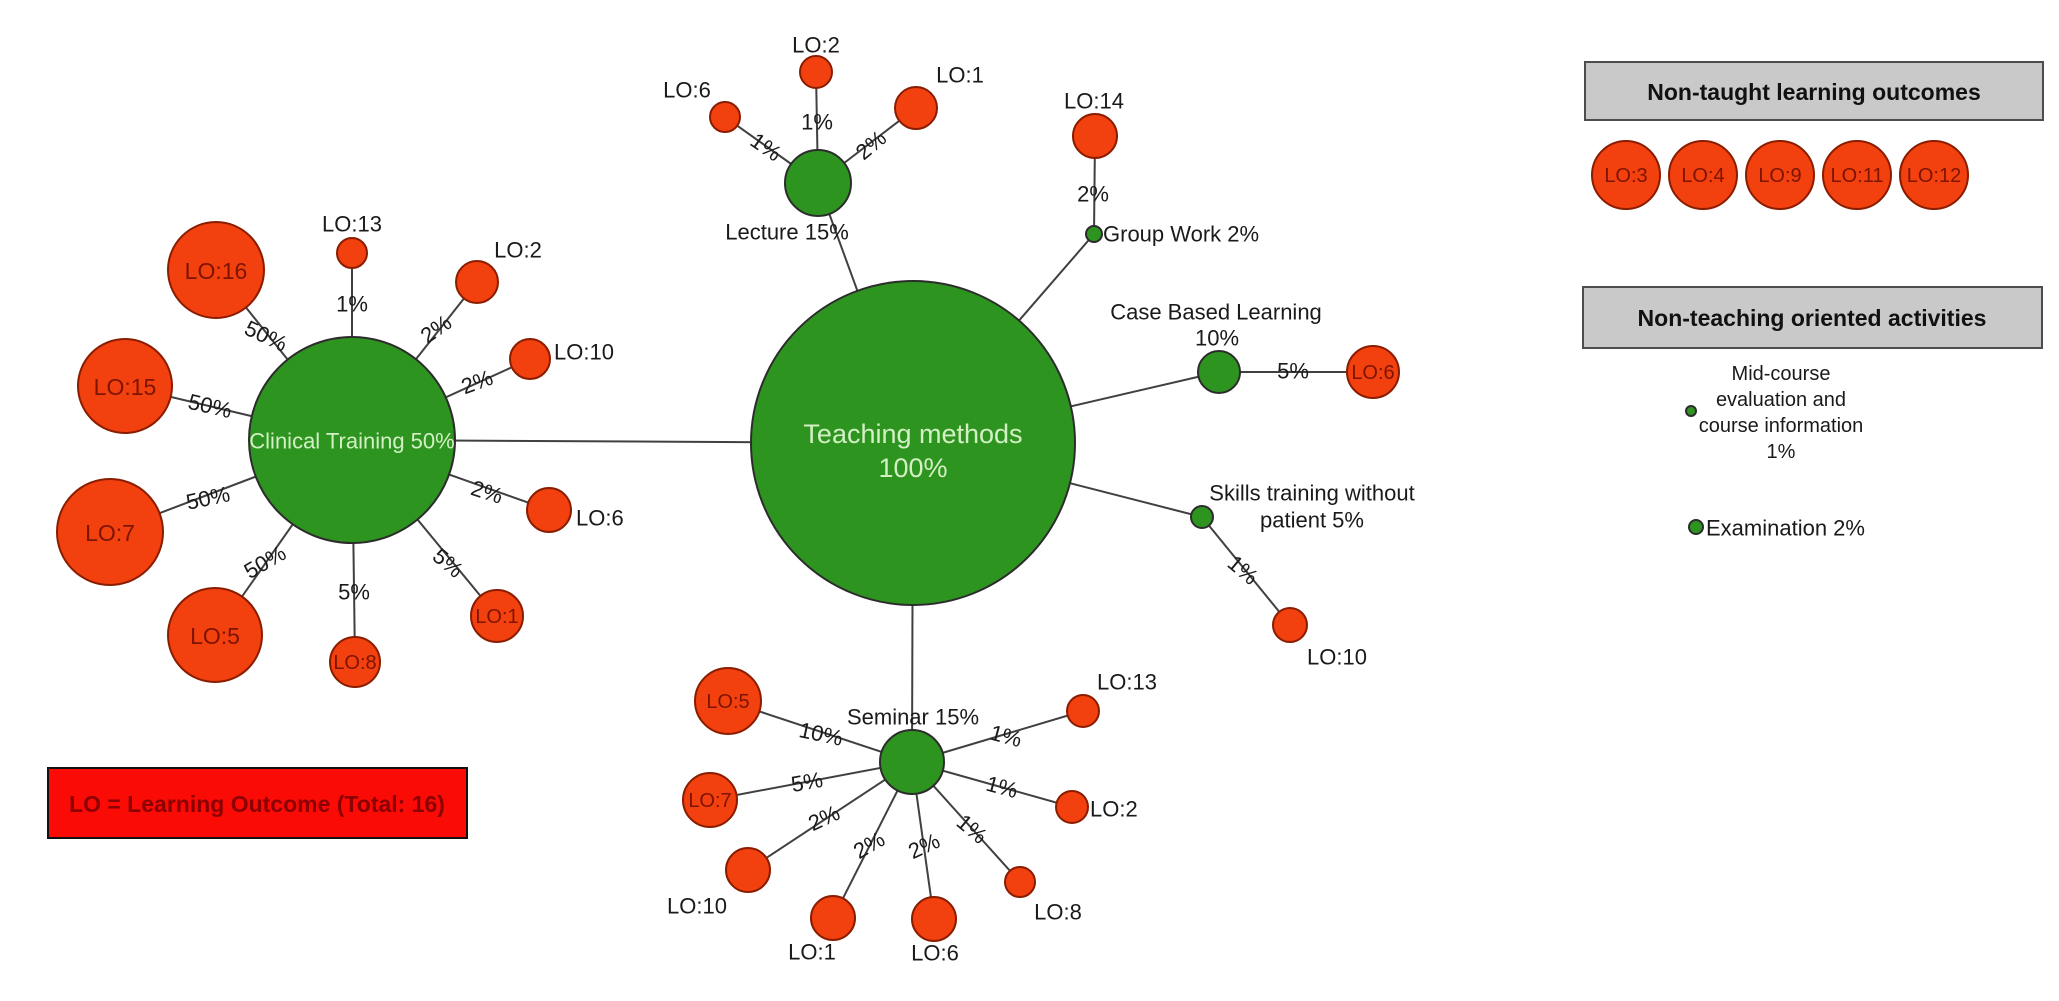 The image size is (2059, 1001). What do you see at coordinates (1781, 374) in the screenshot?
I see `midcourse-line1: Mid-course` at bounding box center [1781, 374].